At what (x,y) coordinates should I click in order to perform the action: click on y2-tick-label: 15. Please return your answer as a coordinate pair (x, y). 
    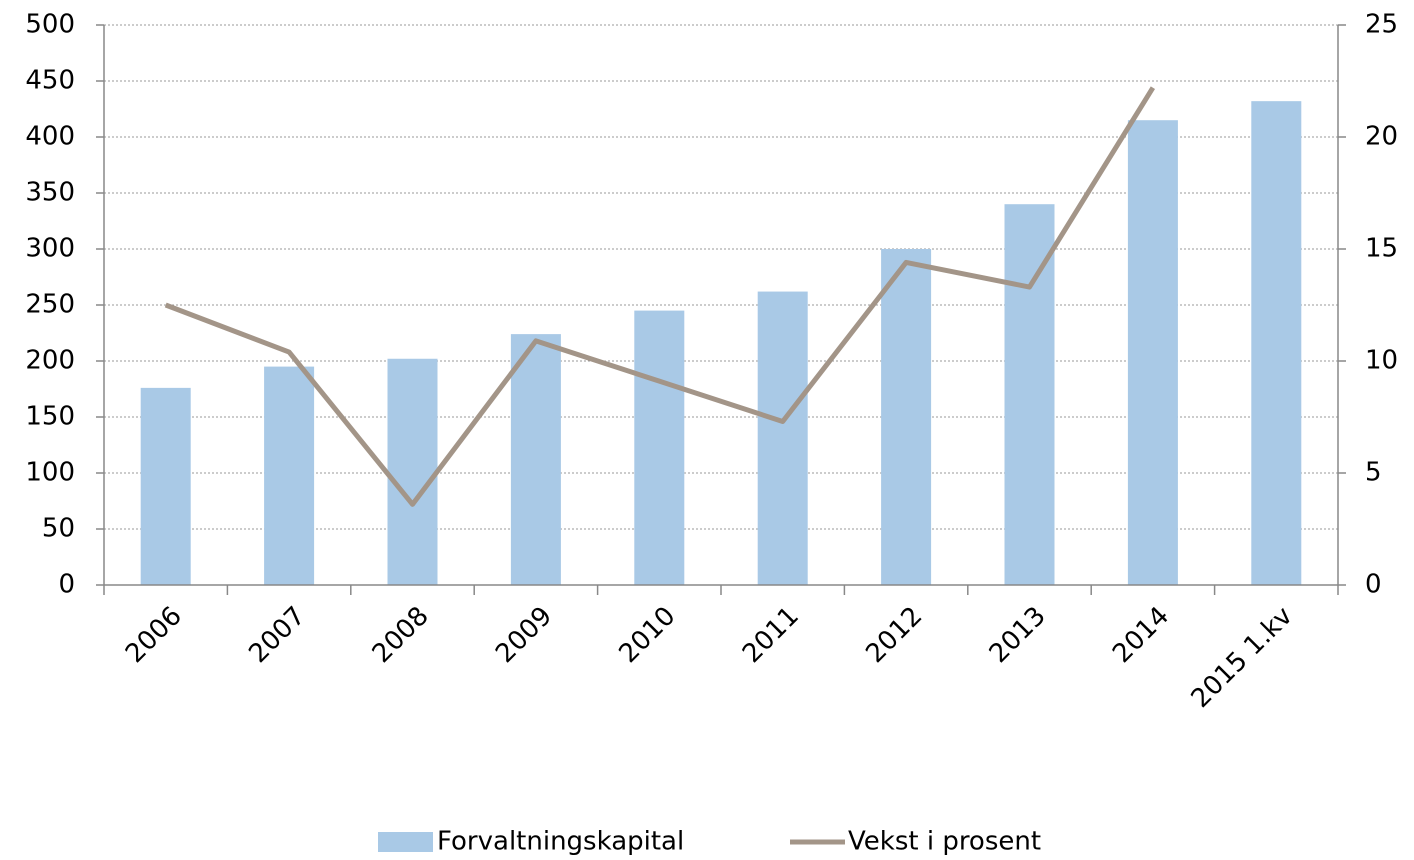
    Looking at the image, I should click on (1381, 249).